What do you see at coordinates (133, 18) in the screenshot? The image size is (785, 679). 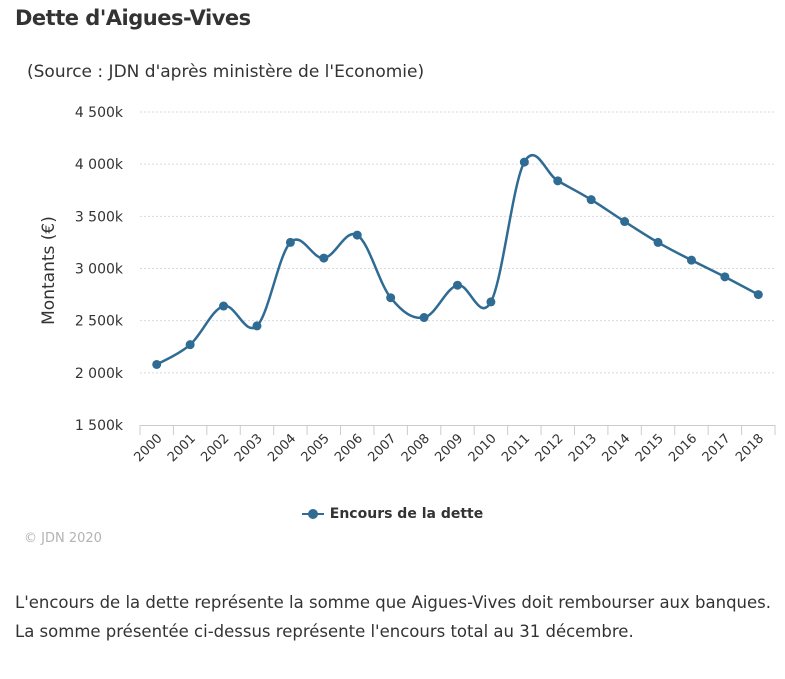 I see `chart-title: Dette d'Aigues-Vives` at bounding box center [133, 18].